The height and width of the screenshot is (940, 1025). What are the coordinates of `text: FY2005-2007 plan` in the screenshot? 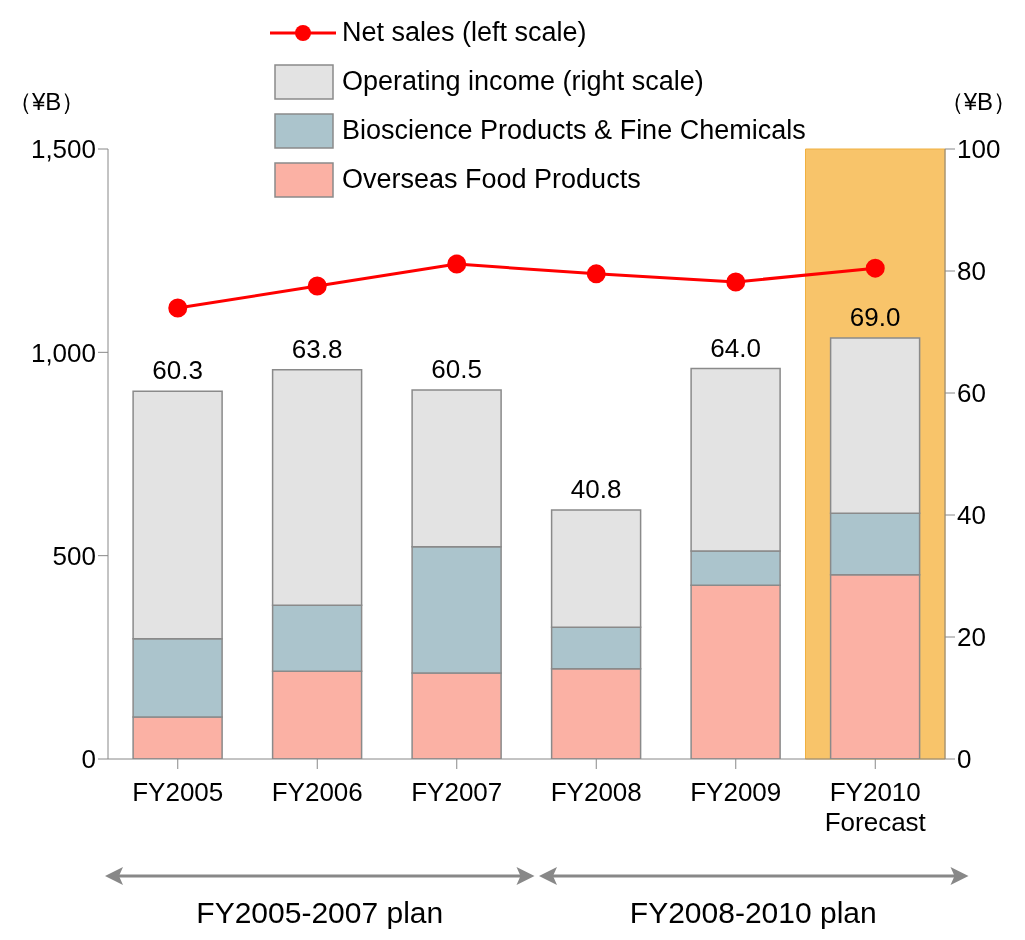 It's located at (320, 913).